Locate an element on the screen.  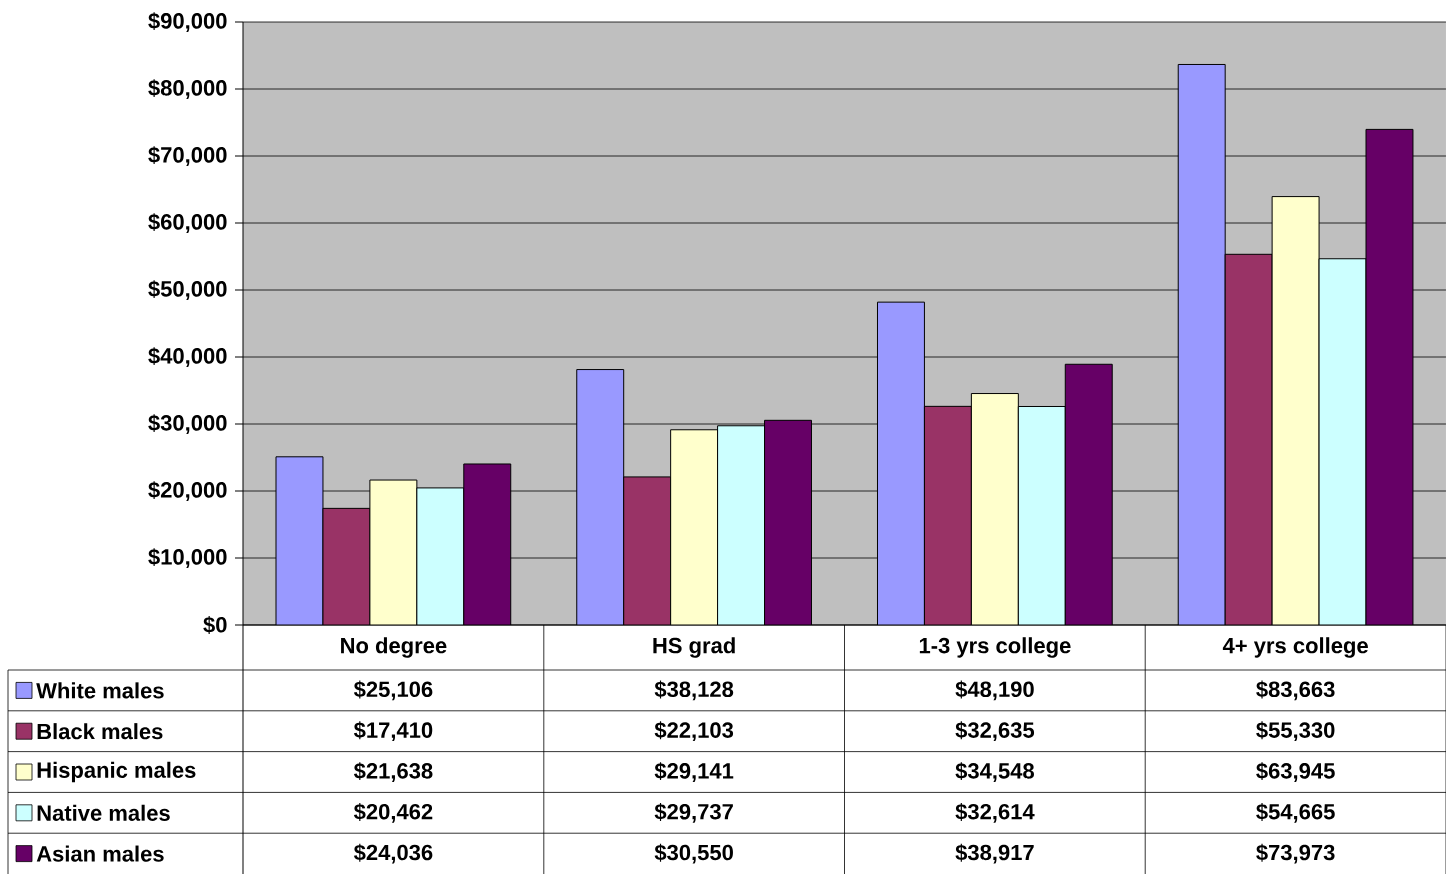
text: $63,945 is located at coordinates (1295, 772).